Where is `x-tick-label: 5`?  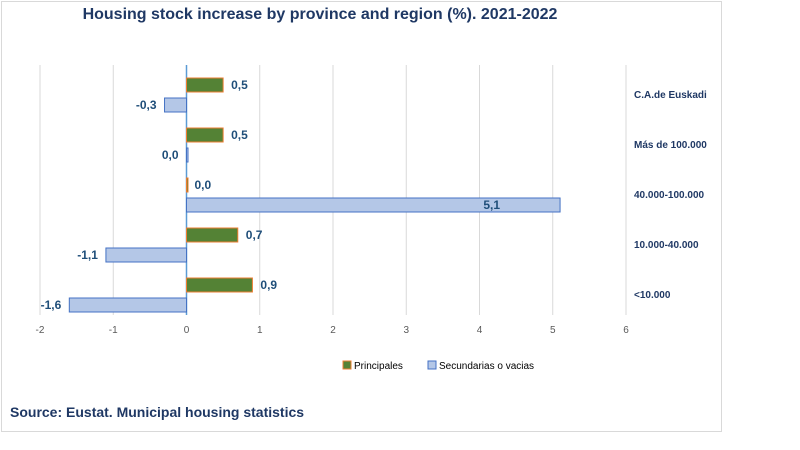
x-tick-label: 5 is located at coordinates (553, 330).